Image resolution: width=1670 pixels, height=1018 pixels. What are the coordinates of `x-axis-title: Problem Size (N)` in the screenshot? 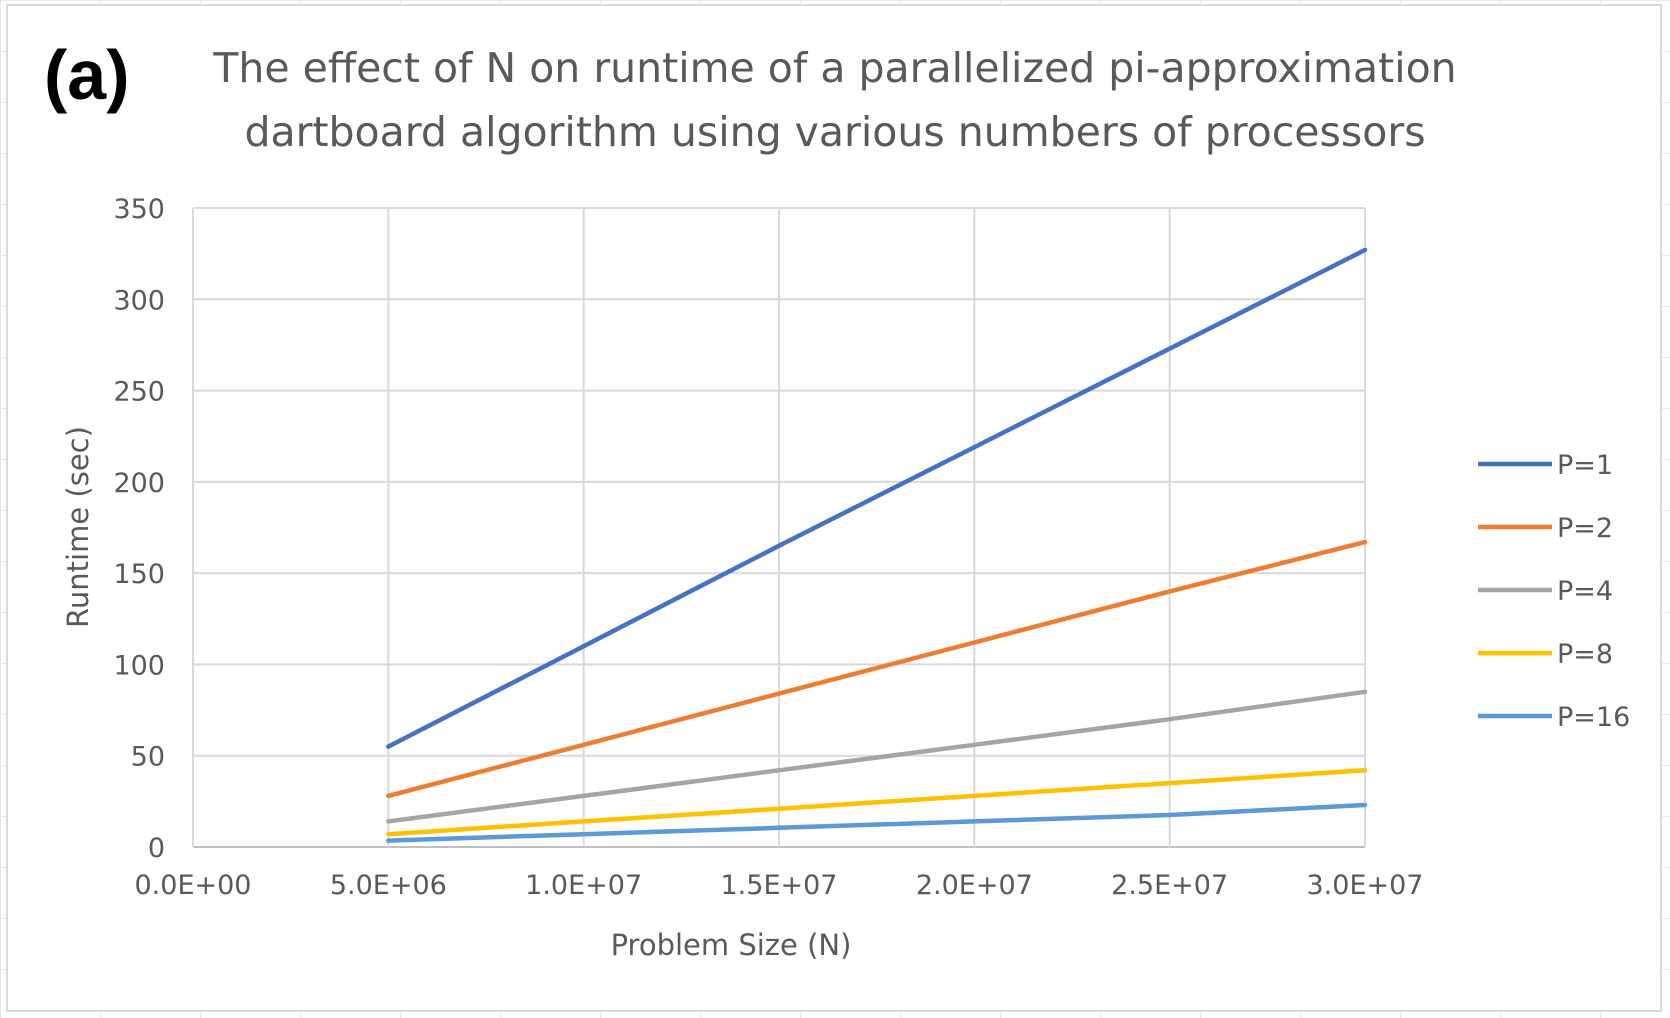 It's located at (731, 945).